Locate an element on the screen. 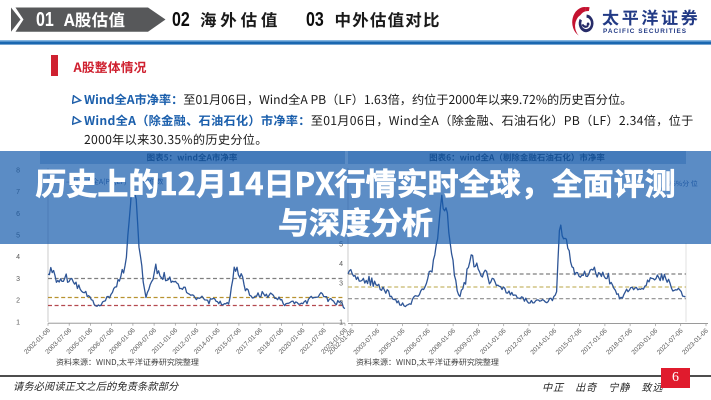 The image size is (711, 400). svg-text: 5 is located at coordinates (341, 245).